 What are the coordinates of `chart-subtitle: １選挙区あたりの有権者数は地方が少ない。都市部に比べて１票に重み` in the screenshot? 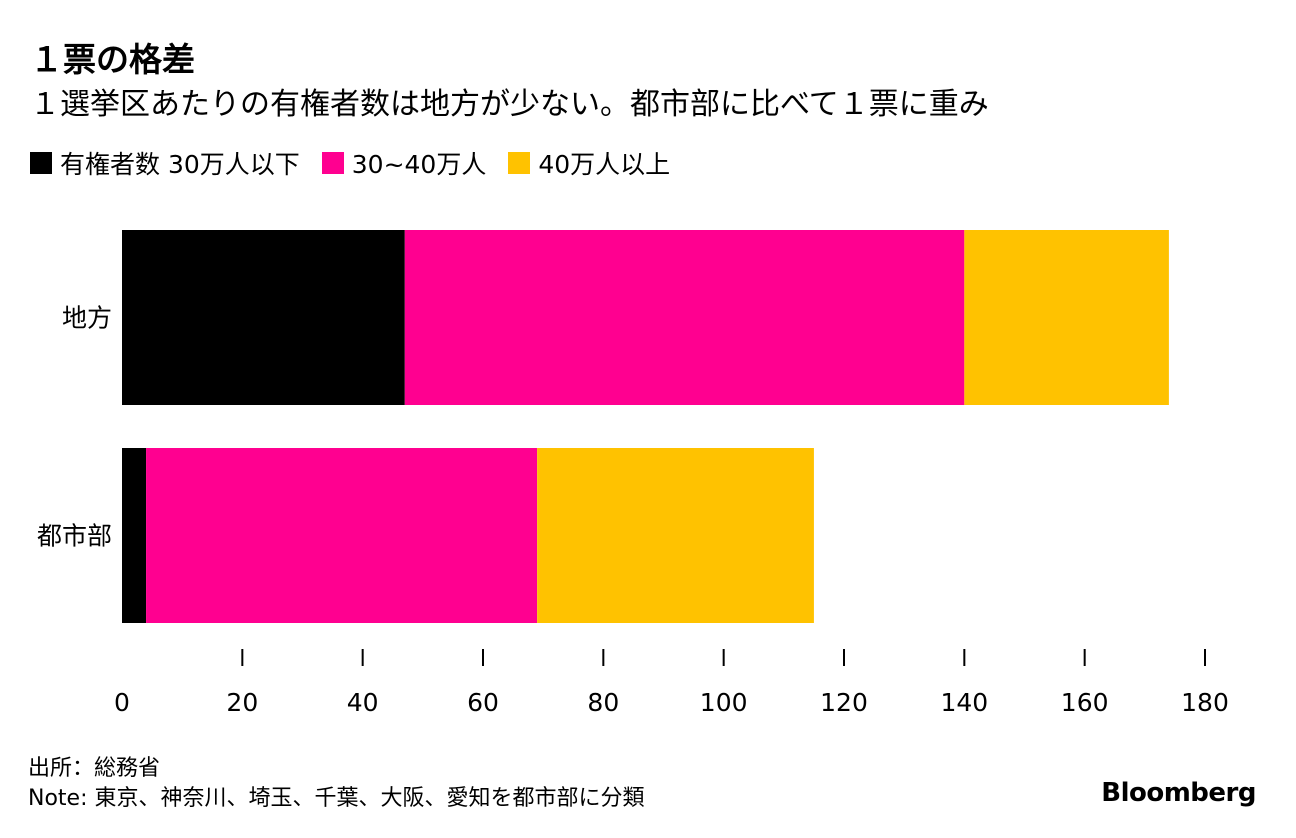 It's located at (509, 104).